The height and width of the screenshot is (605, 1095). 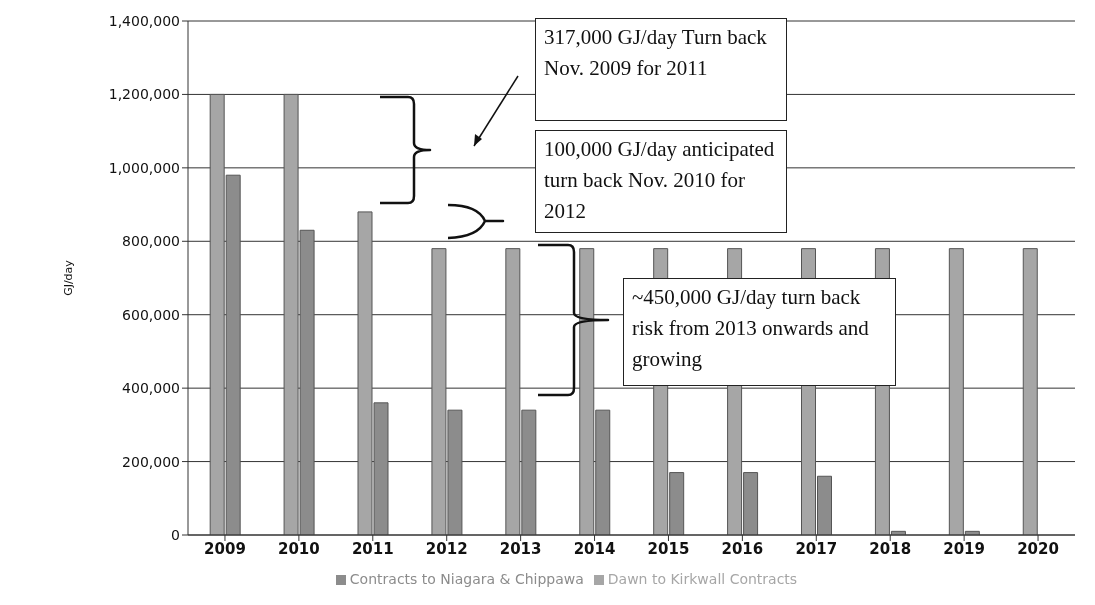 What do you see at coordinates (594, 548) in the screenshot?
I see `x-tick-label: 2014` at bounding box center [594, 548].